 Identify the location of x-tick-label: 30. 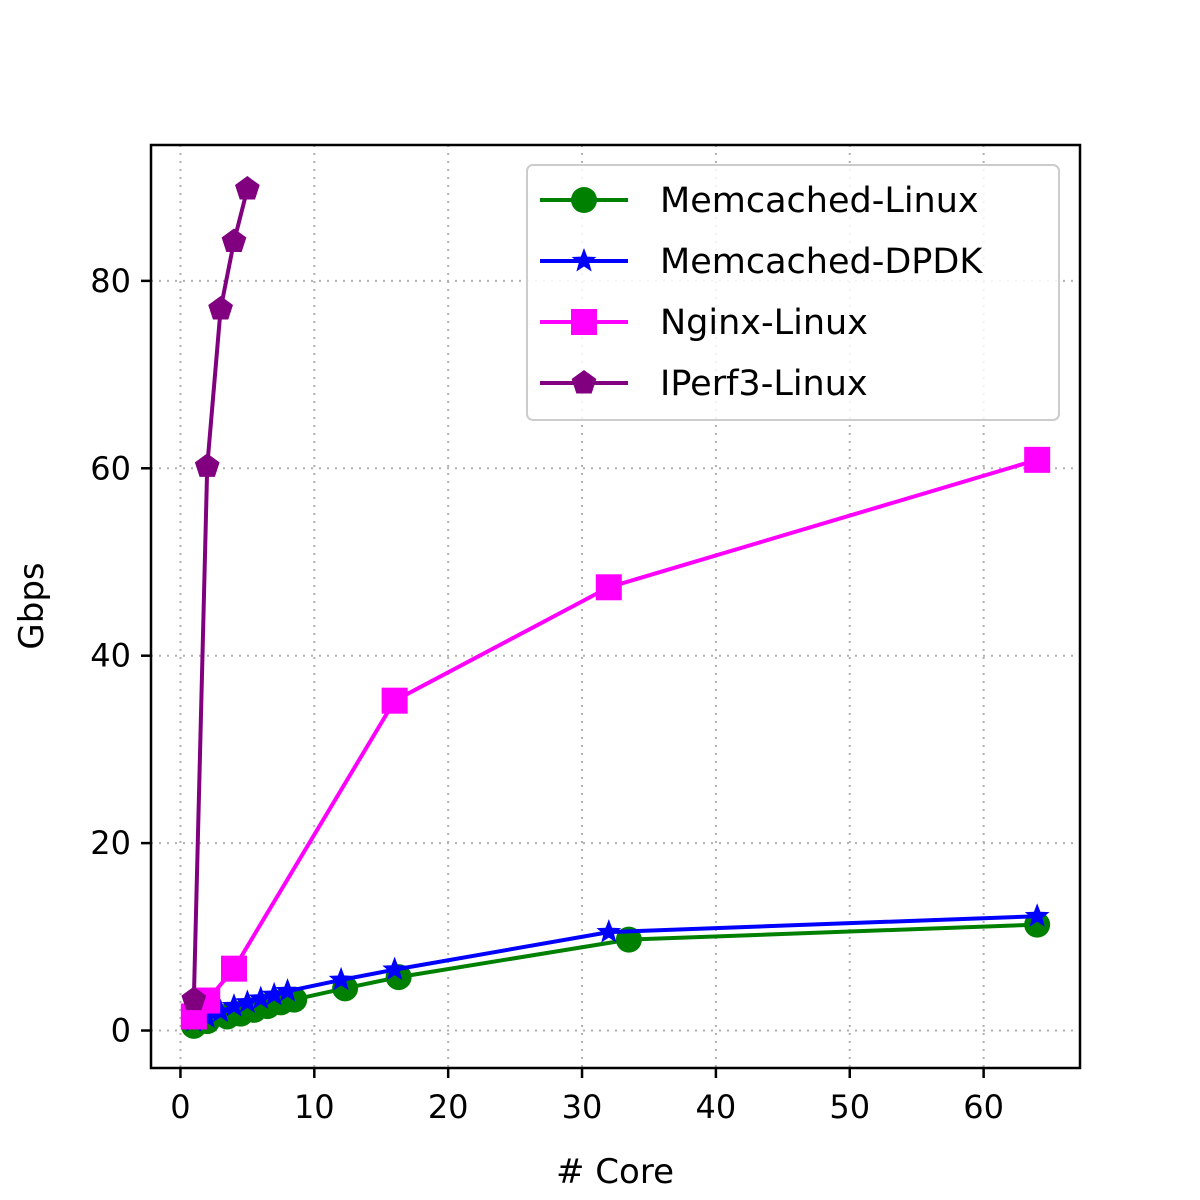
(582, 1107).